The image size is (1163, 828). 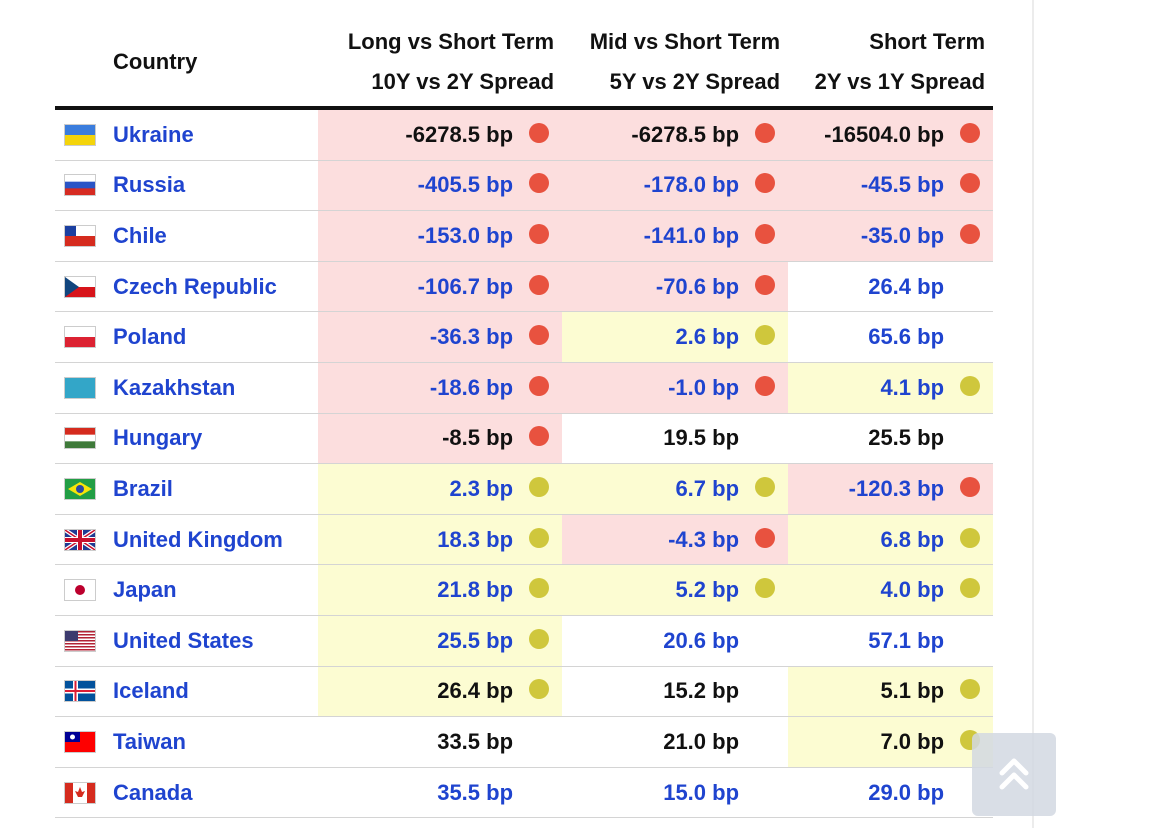 I want to click on value-text: -36.3 bp, so click(x=471, y=337).